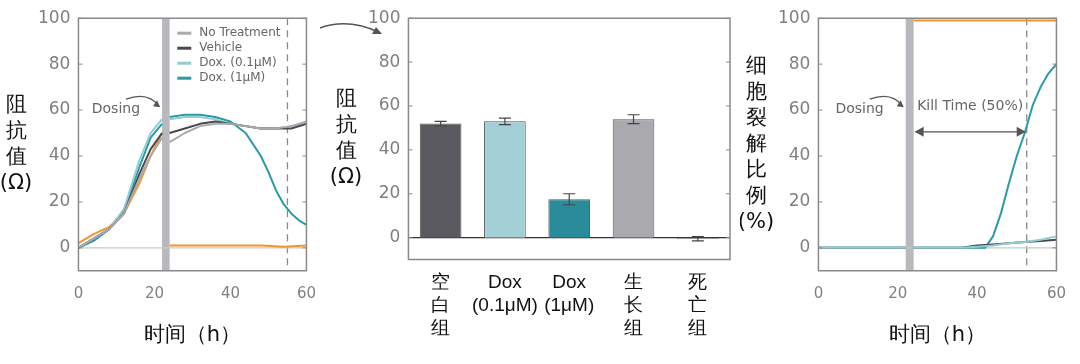  I want to click on x-tick-label: Dox (0.1μM), so click(504, 293).